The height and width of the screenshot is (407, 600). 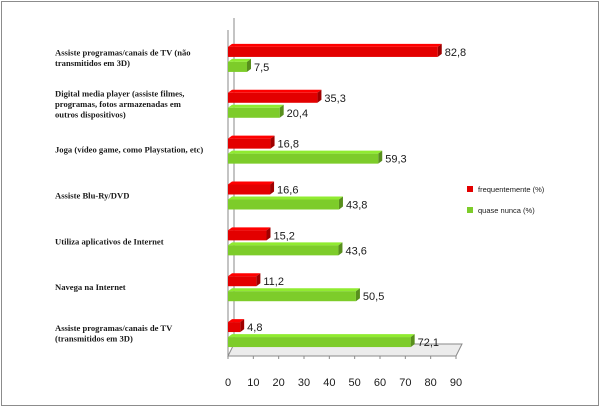 I want to click on category-label: Assiste Blu-Ry/DVD, so click(x=92, y=196).